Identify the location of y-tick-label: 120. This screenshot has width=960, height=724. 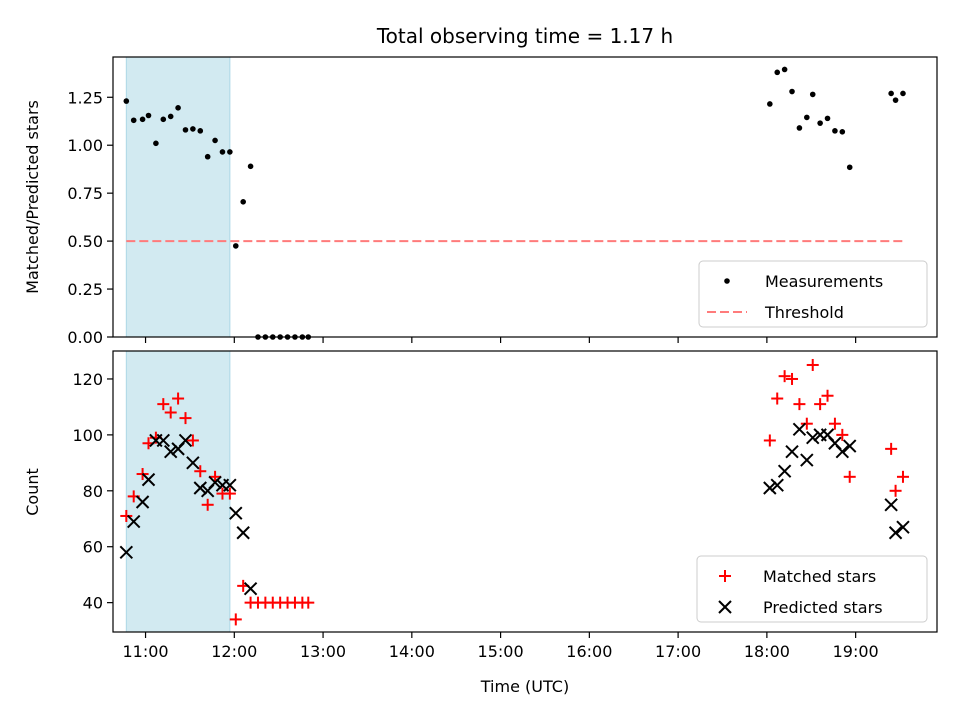
(87, 379).